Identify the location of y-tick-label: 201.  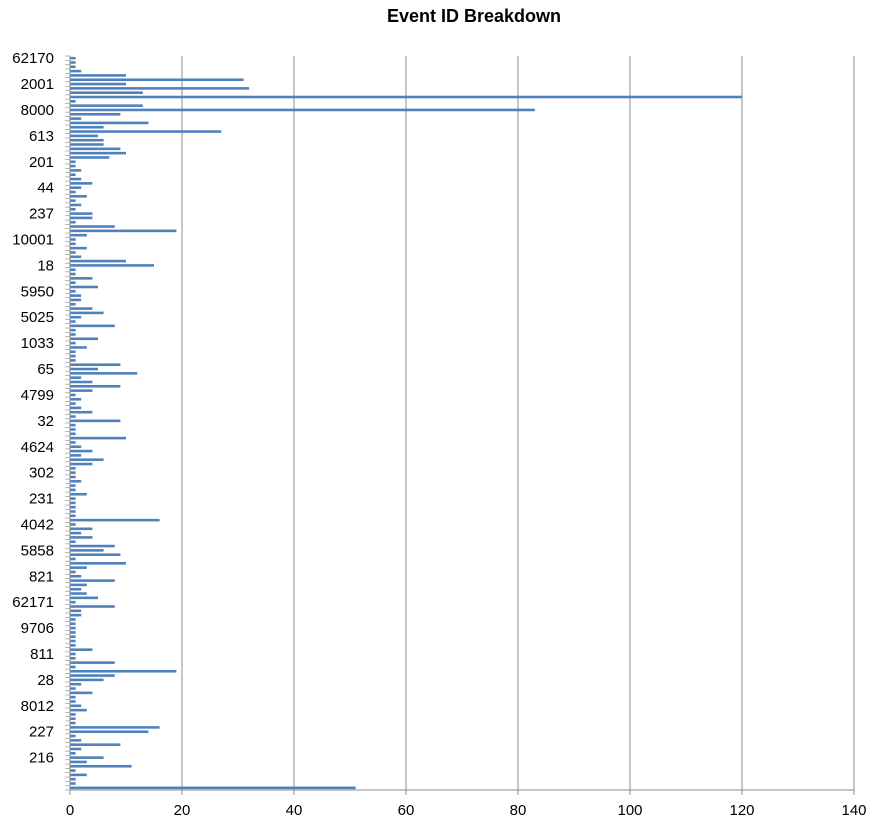
(41, 162).